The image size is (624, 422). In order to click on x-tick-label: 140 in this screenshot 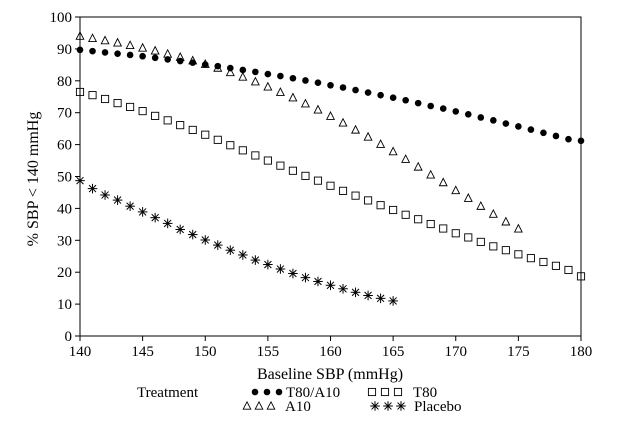, I will do `click(80, 352)`.